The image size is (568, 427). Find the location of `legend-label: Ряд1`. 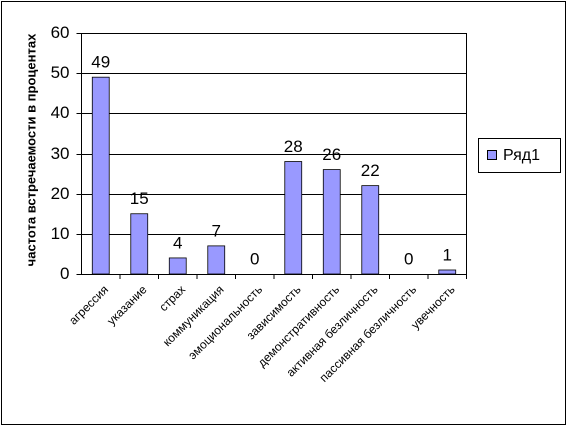

legend-label: Ряд1 is located at coordinates (521, 155).